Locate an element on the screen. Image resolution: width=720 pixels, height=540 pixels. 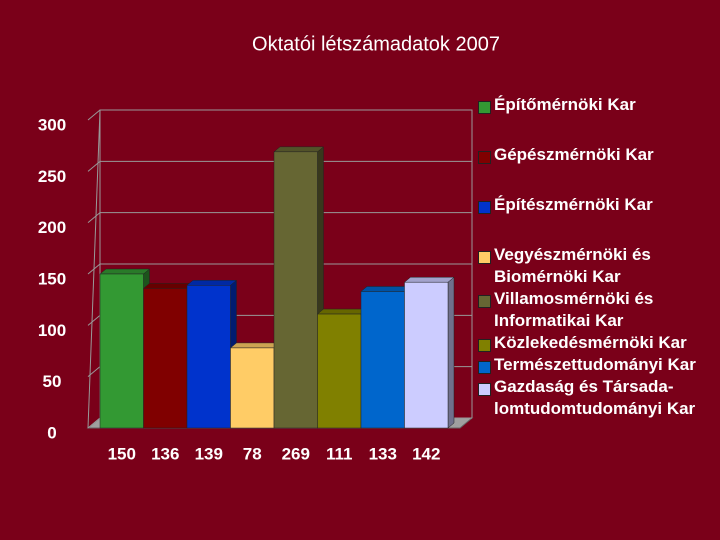
data-label: 150 is located at coordinates (122, 453).